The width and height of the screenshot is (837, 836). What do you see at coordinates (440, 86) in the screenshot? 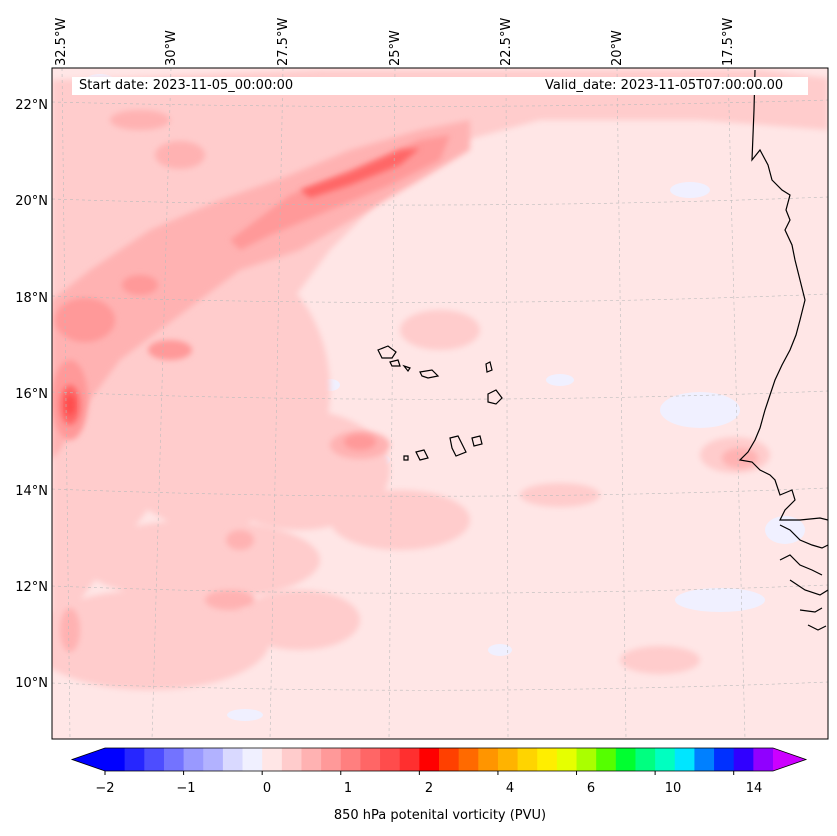
I see `info-box` at bounding box center [440, 86].